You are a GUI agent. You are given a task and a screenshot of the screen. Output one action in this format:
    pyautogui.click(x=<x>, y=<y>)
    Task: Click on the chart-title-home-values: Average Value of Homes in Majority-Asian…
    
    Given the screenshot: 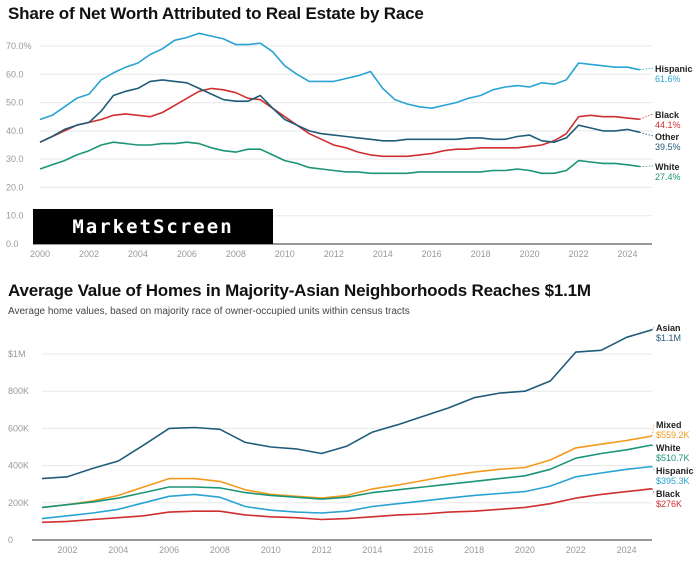 What is the action you would take?
    pyautogui.click(x=299, y=290)
    